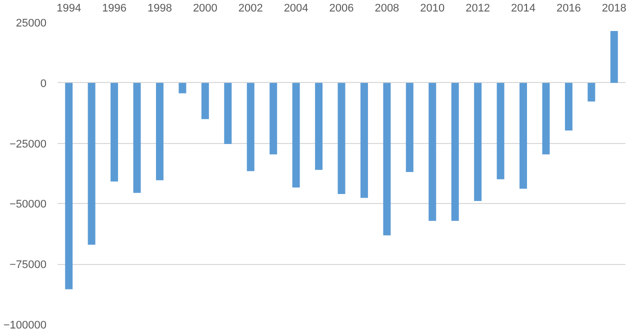  What do you see at coordinates (614, 8) in the screenshot?
I see `x-tick-label: 2018` at bounding box center [614, 8].